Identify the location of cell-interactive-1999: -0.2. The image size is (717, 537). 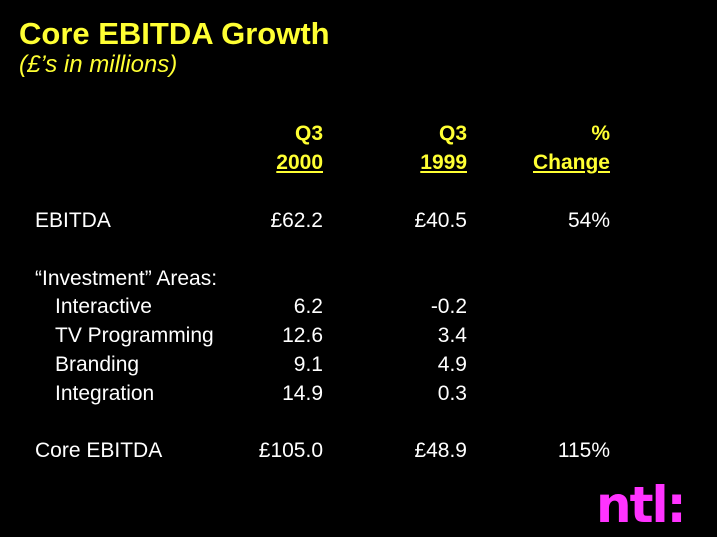
(448, 306).